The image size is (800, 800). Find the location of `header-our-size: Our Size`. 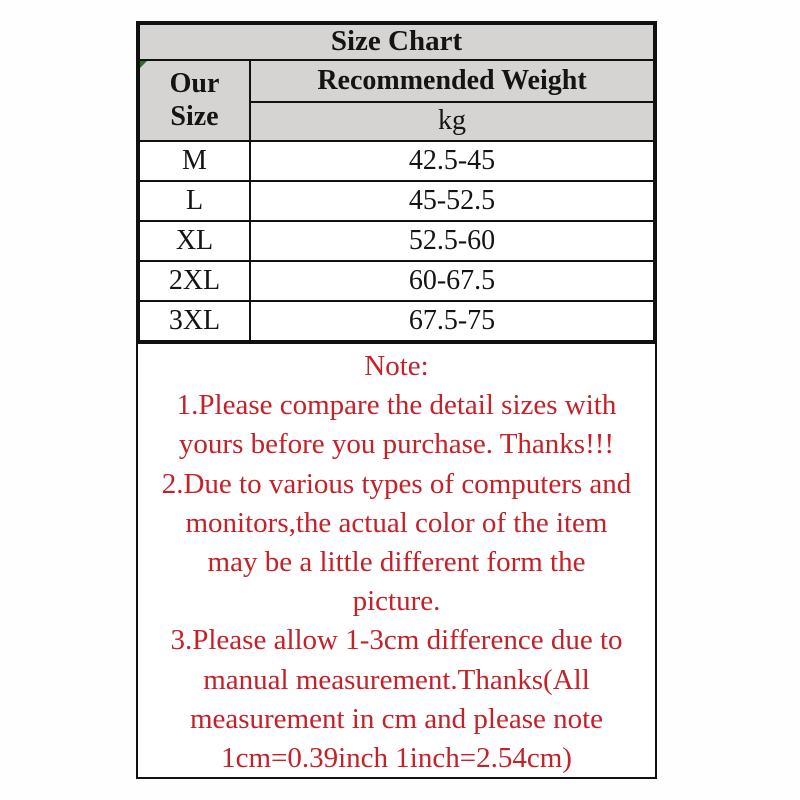

header-our-size: Our Size is located at coordinates (194, 100).